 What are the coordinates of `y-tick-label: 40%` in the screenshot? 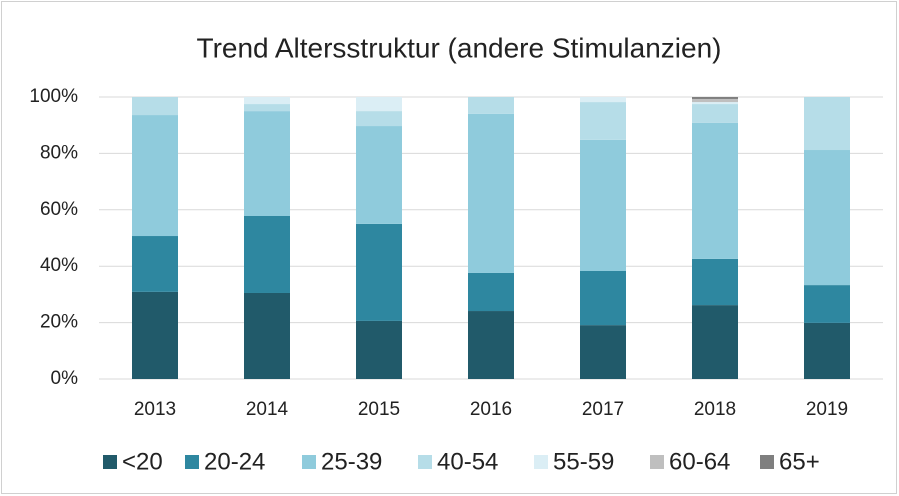 It's located at (59, 265).